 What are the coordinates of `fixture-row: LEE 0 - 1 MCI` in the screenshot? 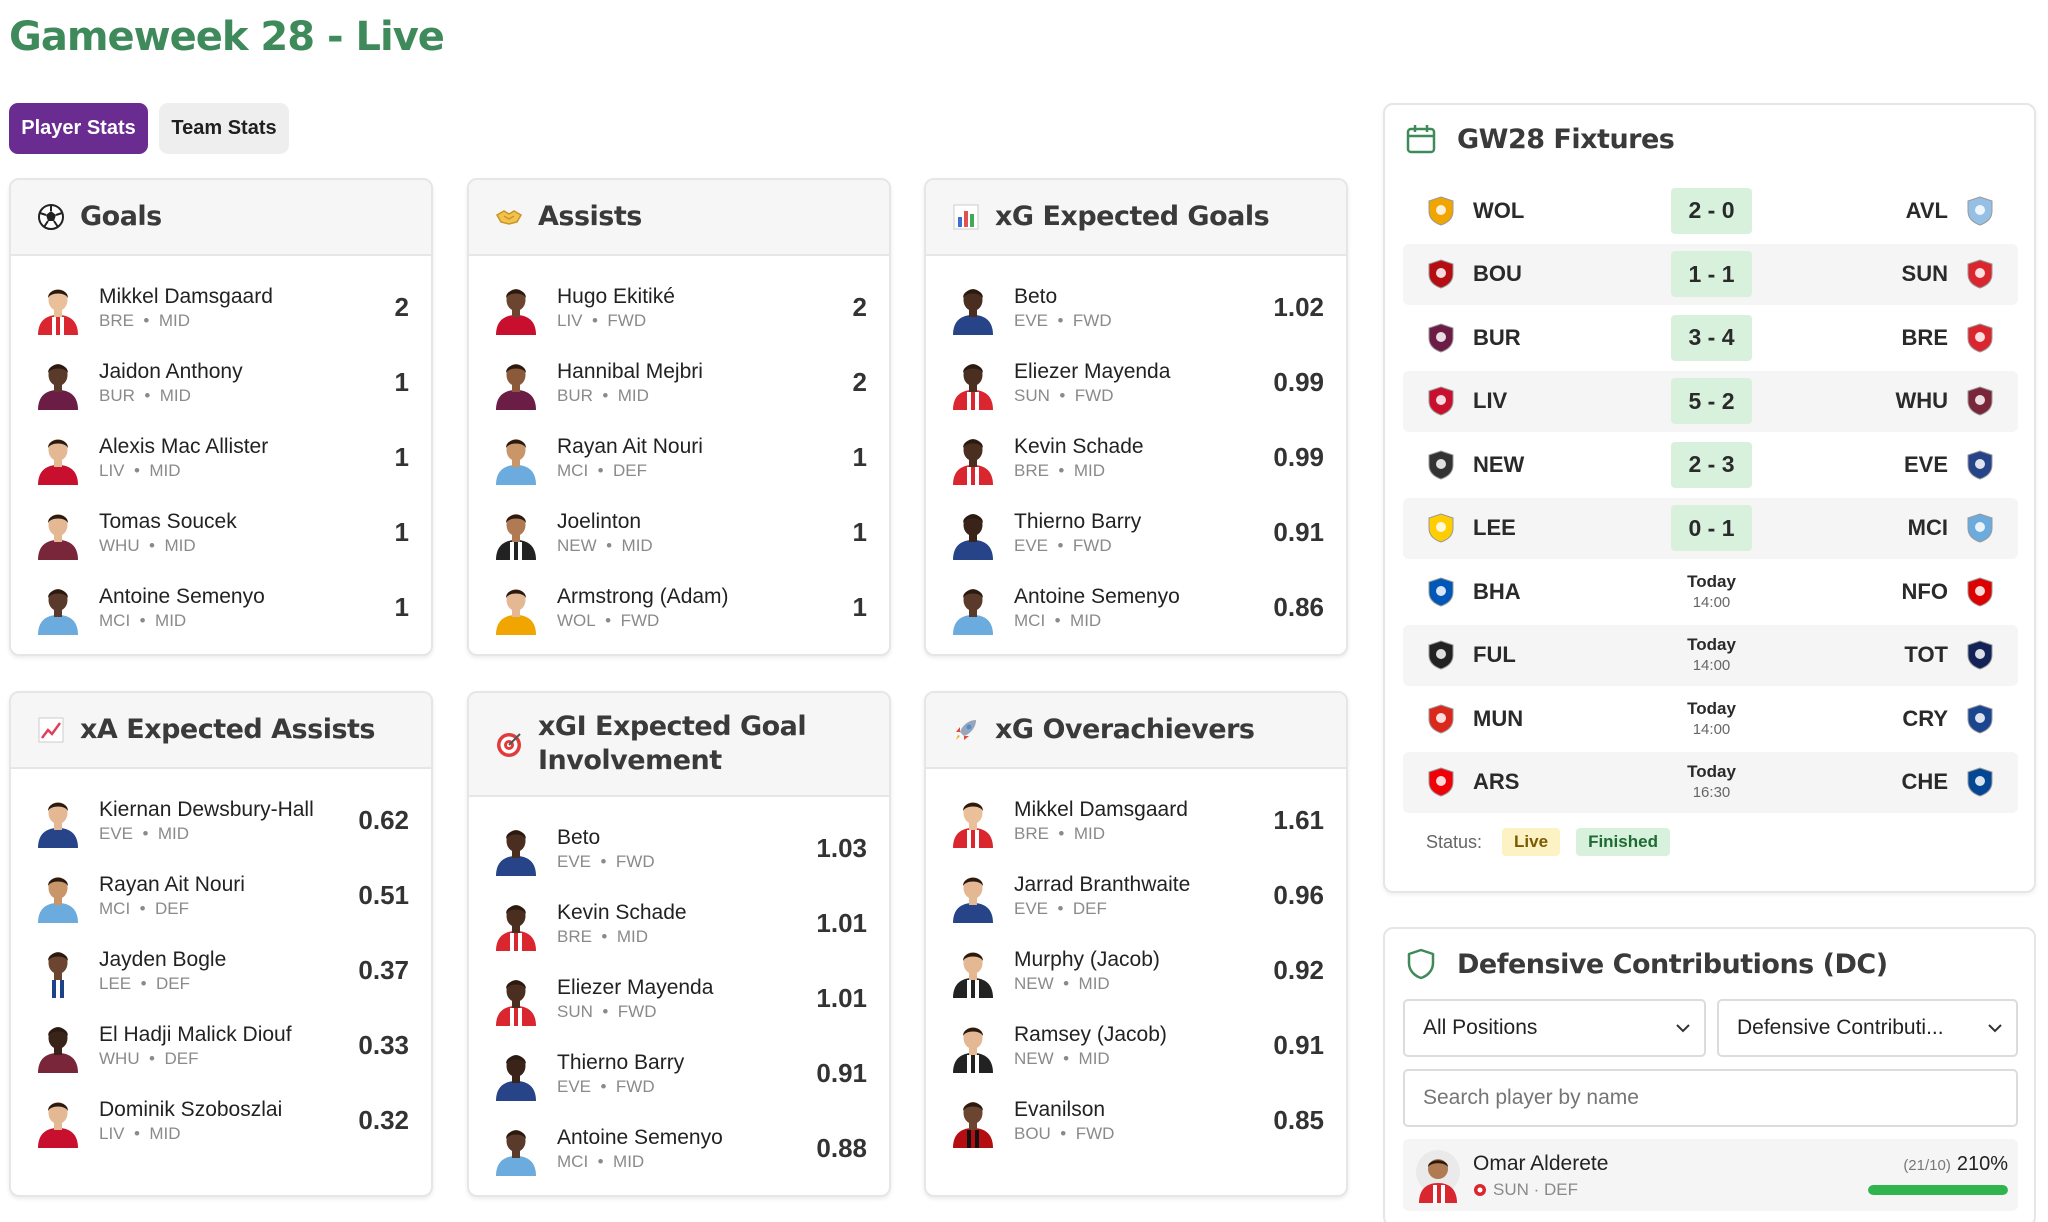 It's located at (1710, 528).